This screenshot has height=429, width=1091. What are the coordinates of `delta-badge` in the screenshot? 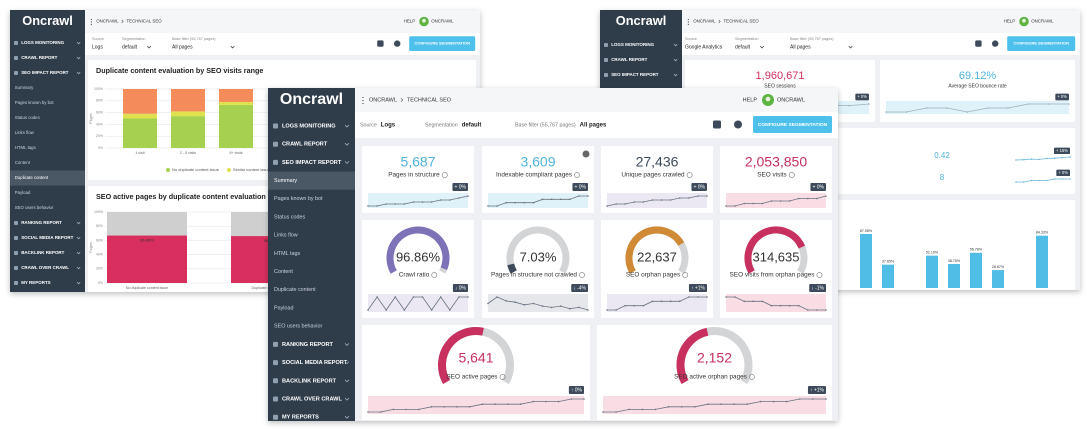 It's located at (816, 390).